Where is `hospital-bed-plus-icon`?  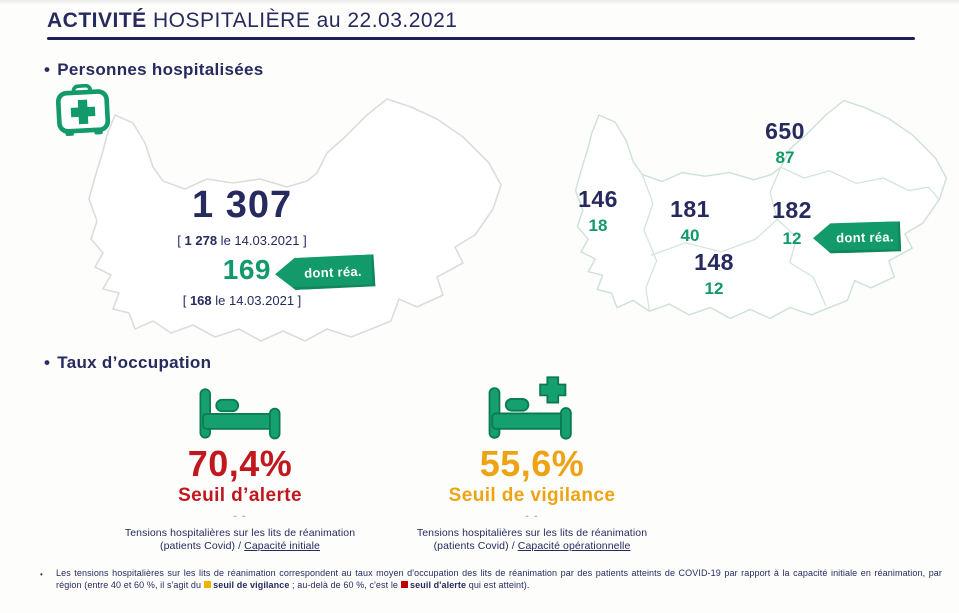
hospital-bed-plus-icon is located at coordinates (530, 408).